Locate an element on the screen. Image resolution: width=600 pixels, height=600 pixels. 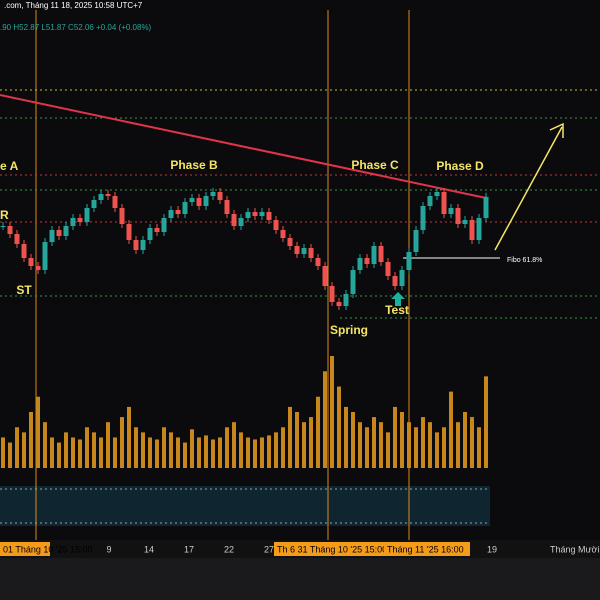
fibo-label: Fibo 61.8% is located at coordinates (524, 260).